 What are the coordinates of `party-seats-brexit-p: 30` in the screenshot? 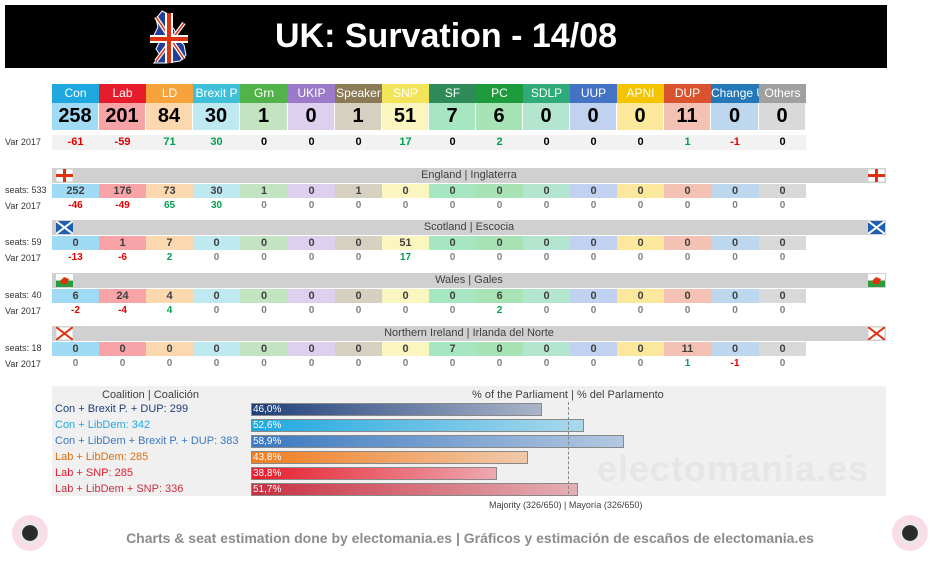 It's located at (216, 116).